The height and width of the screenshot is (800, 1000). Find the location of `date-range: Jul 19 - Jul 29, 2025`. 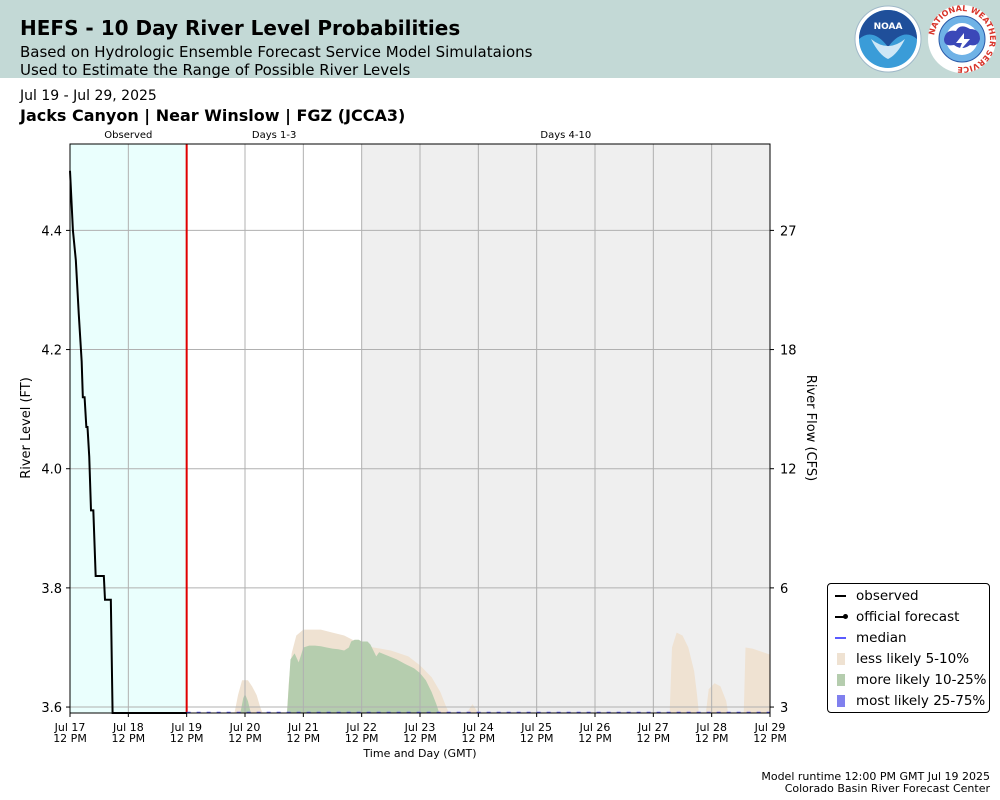

date-range: Jul 19 - Jul 29, 2025 is located at coordinates (88, 96).